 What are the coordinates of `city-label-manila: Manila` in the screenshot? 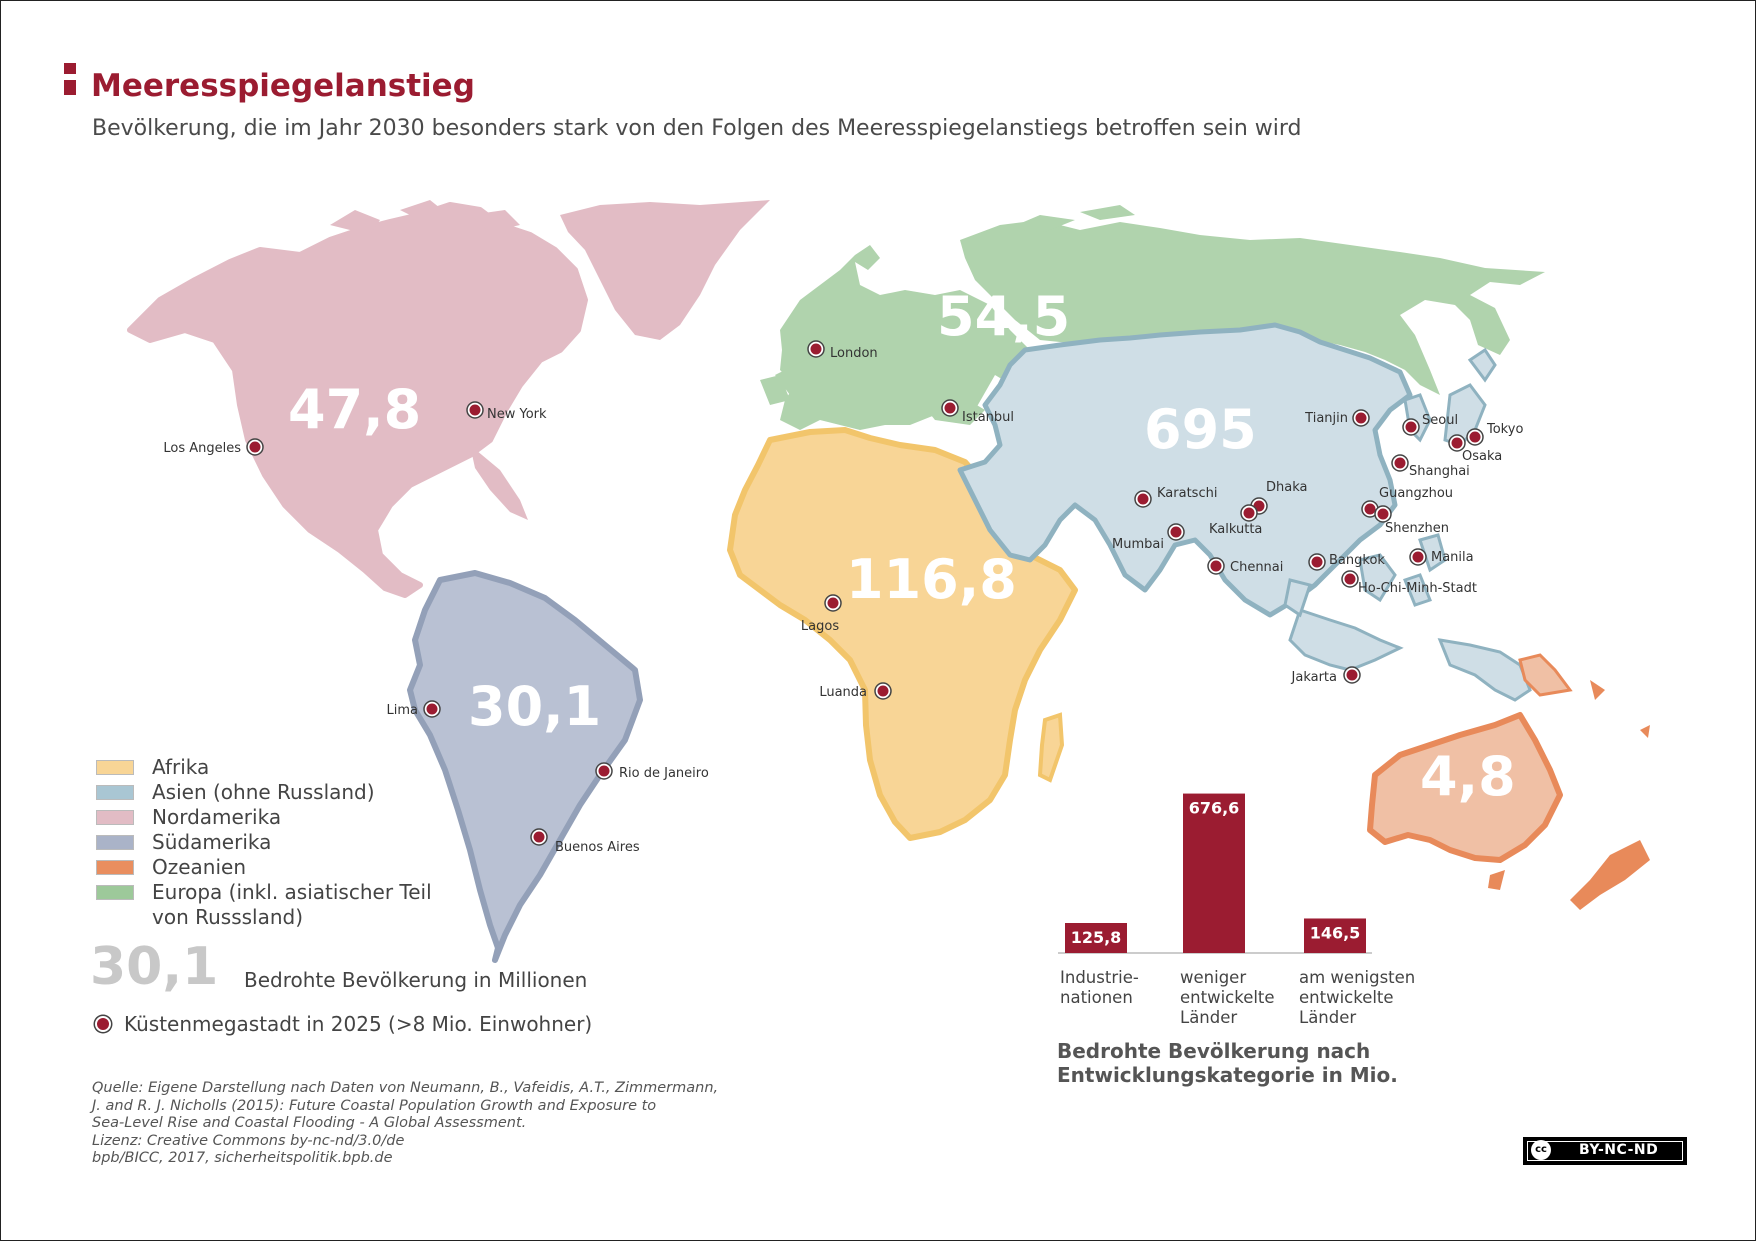 It's located at (1452, 557).